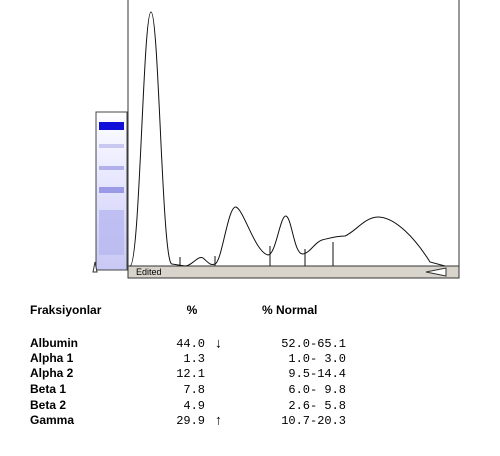 The width and height of the screenshot is (500, 456). Describe the element at coordinates (194, 359) in the screenshot. I see `row-pct: 1.3` at that location.